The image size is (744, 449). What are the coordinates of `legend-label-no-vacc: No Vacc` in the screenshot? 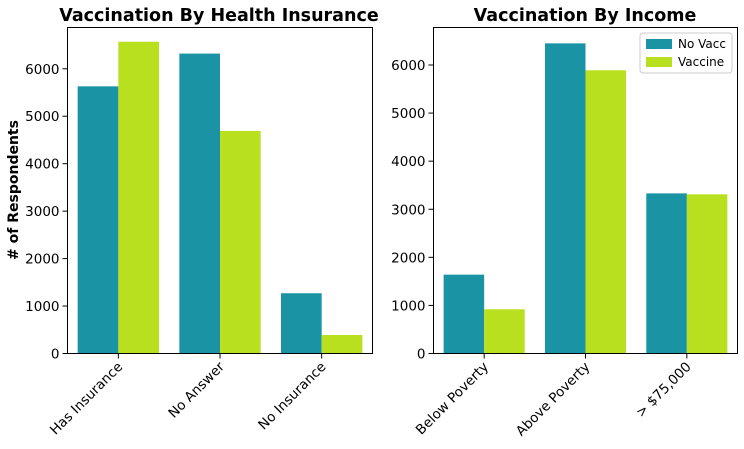 It's located at (702, 44).